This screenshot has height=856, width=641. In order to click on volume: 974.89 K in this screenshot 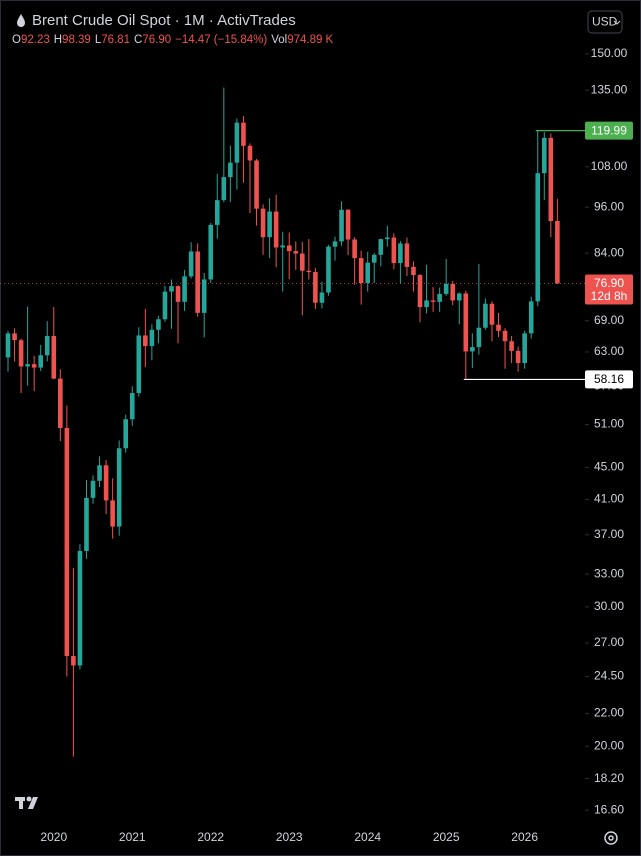, I will do `click(310, 40)`.